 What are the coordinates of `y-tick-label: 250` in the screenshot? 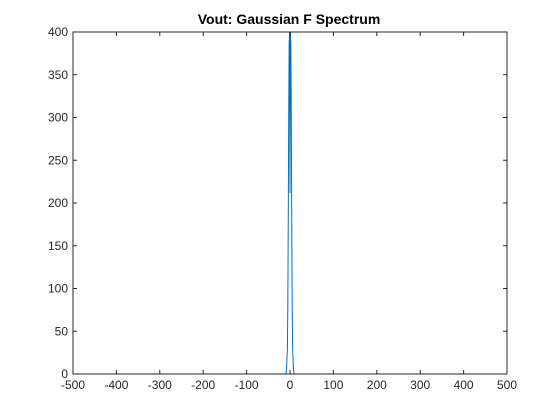 It's located at (58, 160).